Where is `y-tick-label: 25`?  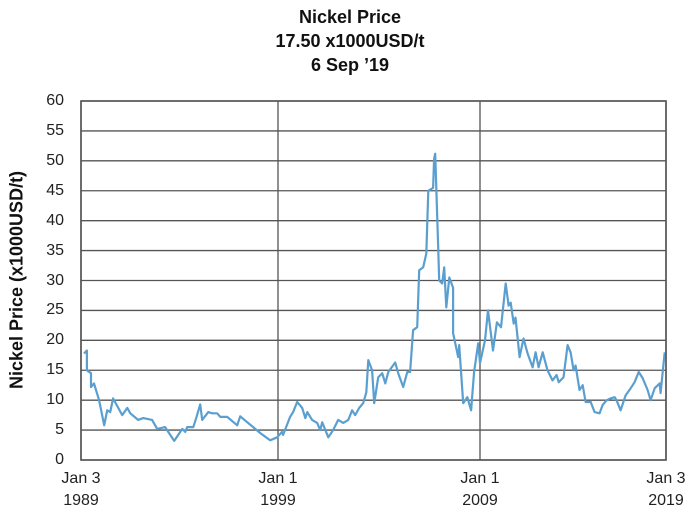
y-tick-label: 25 is located at coordinates (55, 310).